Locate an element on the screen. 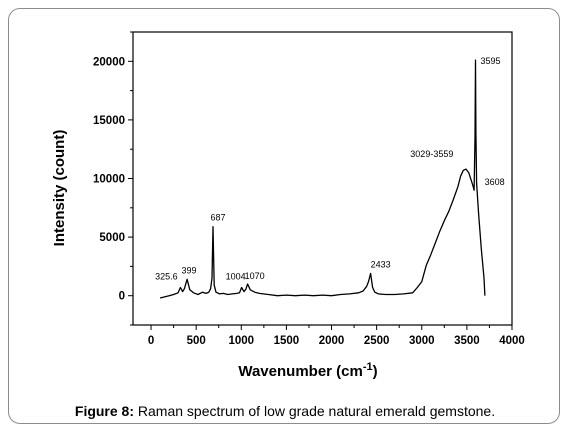  peak-label: 1070 is located at coordinates (255, 276).